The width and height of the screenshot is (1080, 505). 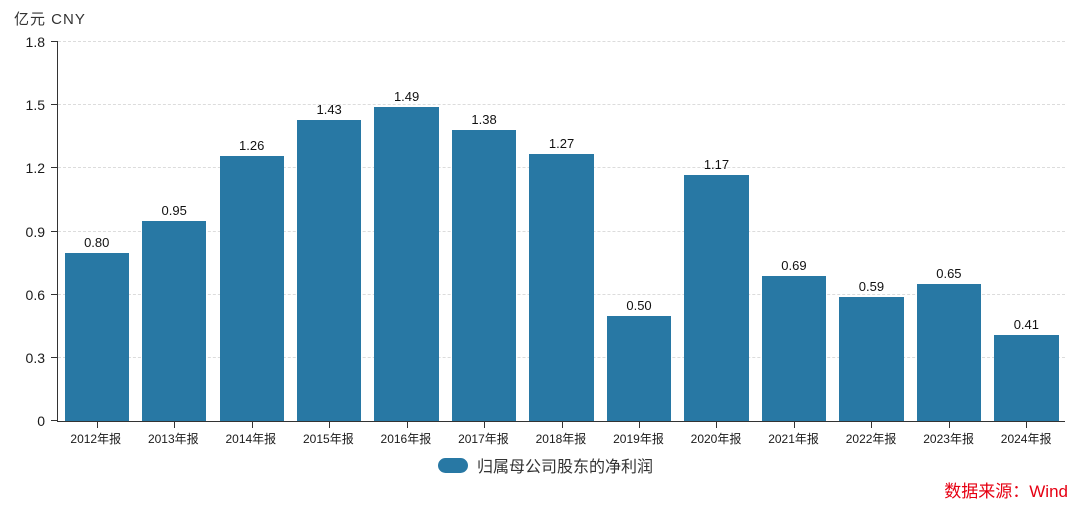 What do you see at coordinates (35, 105) in the screenshot?
I see `y-axis-tick-label: 1.5` at bounding box center [35, 105].